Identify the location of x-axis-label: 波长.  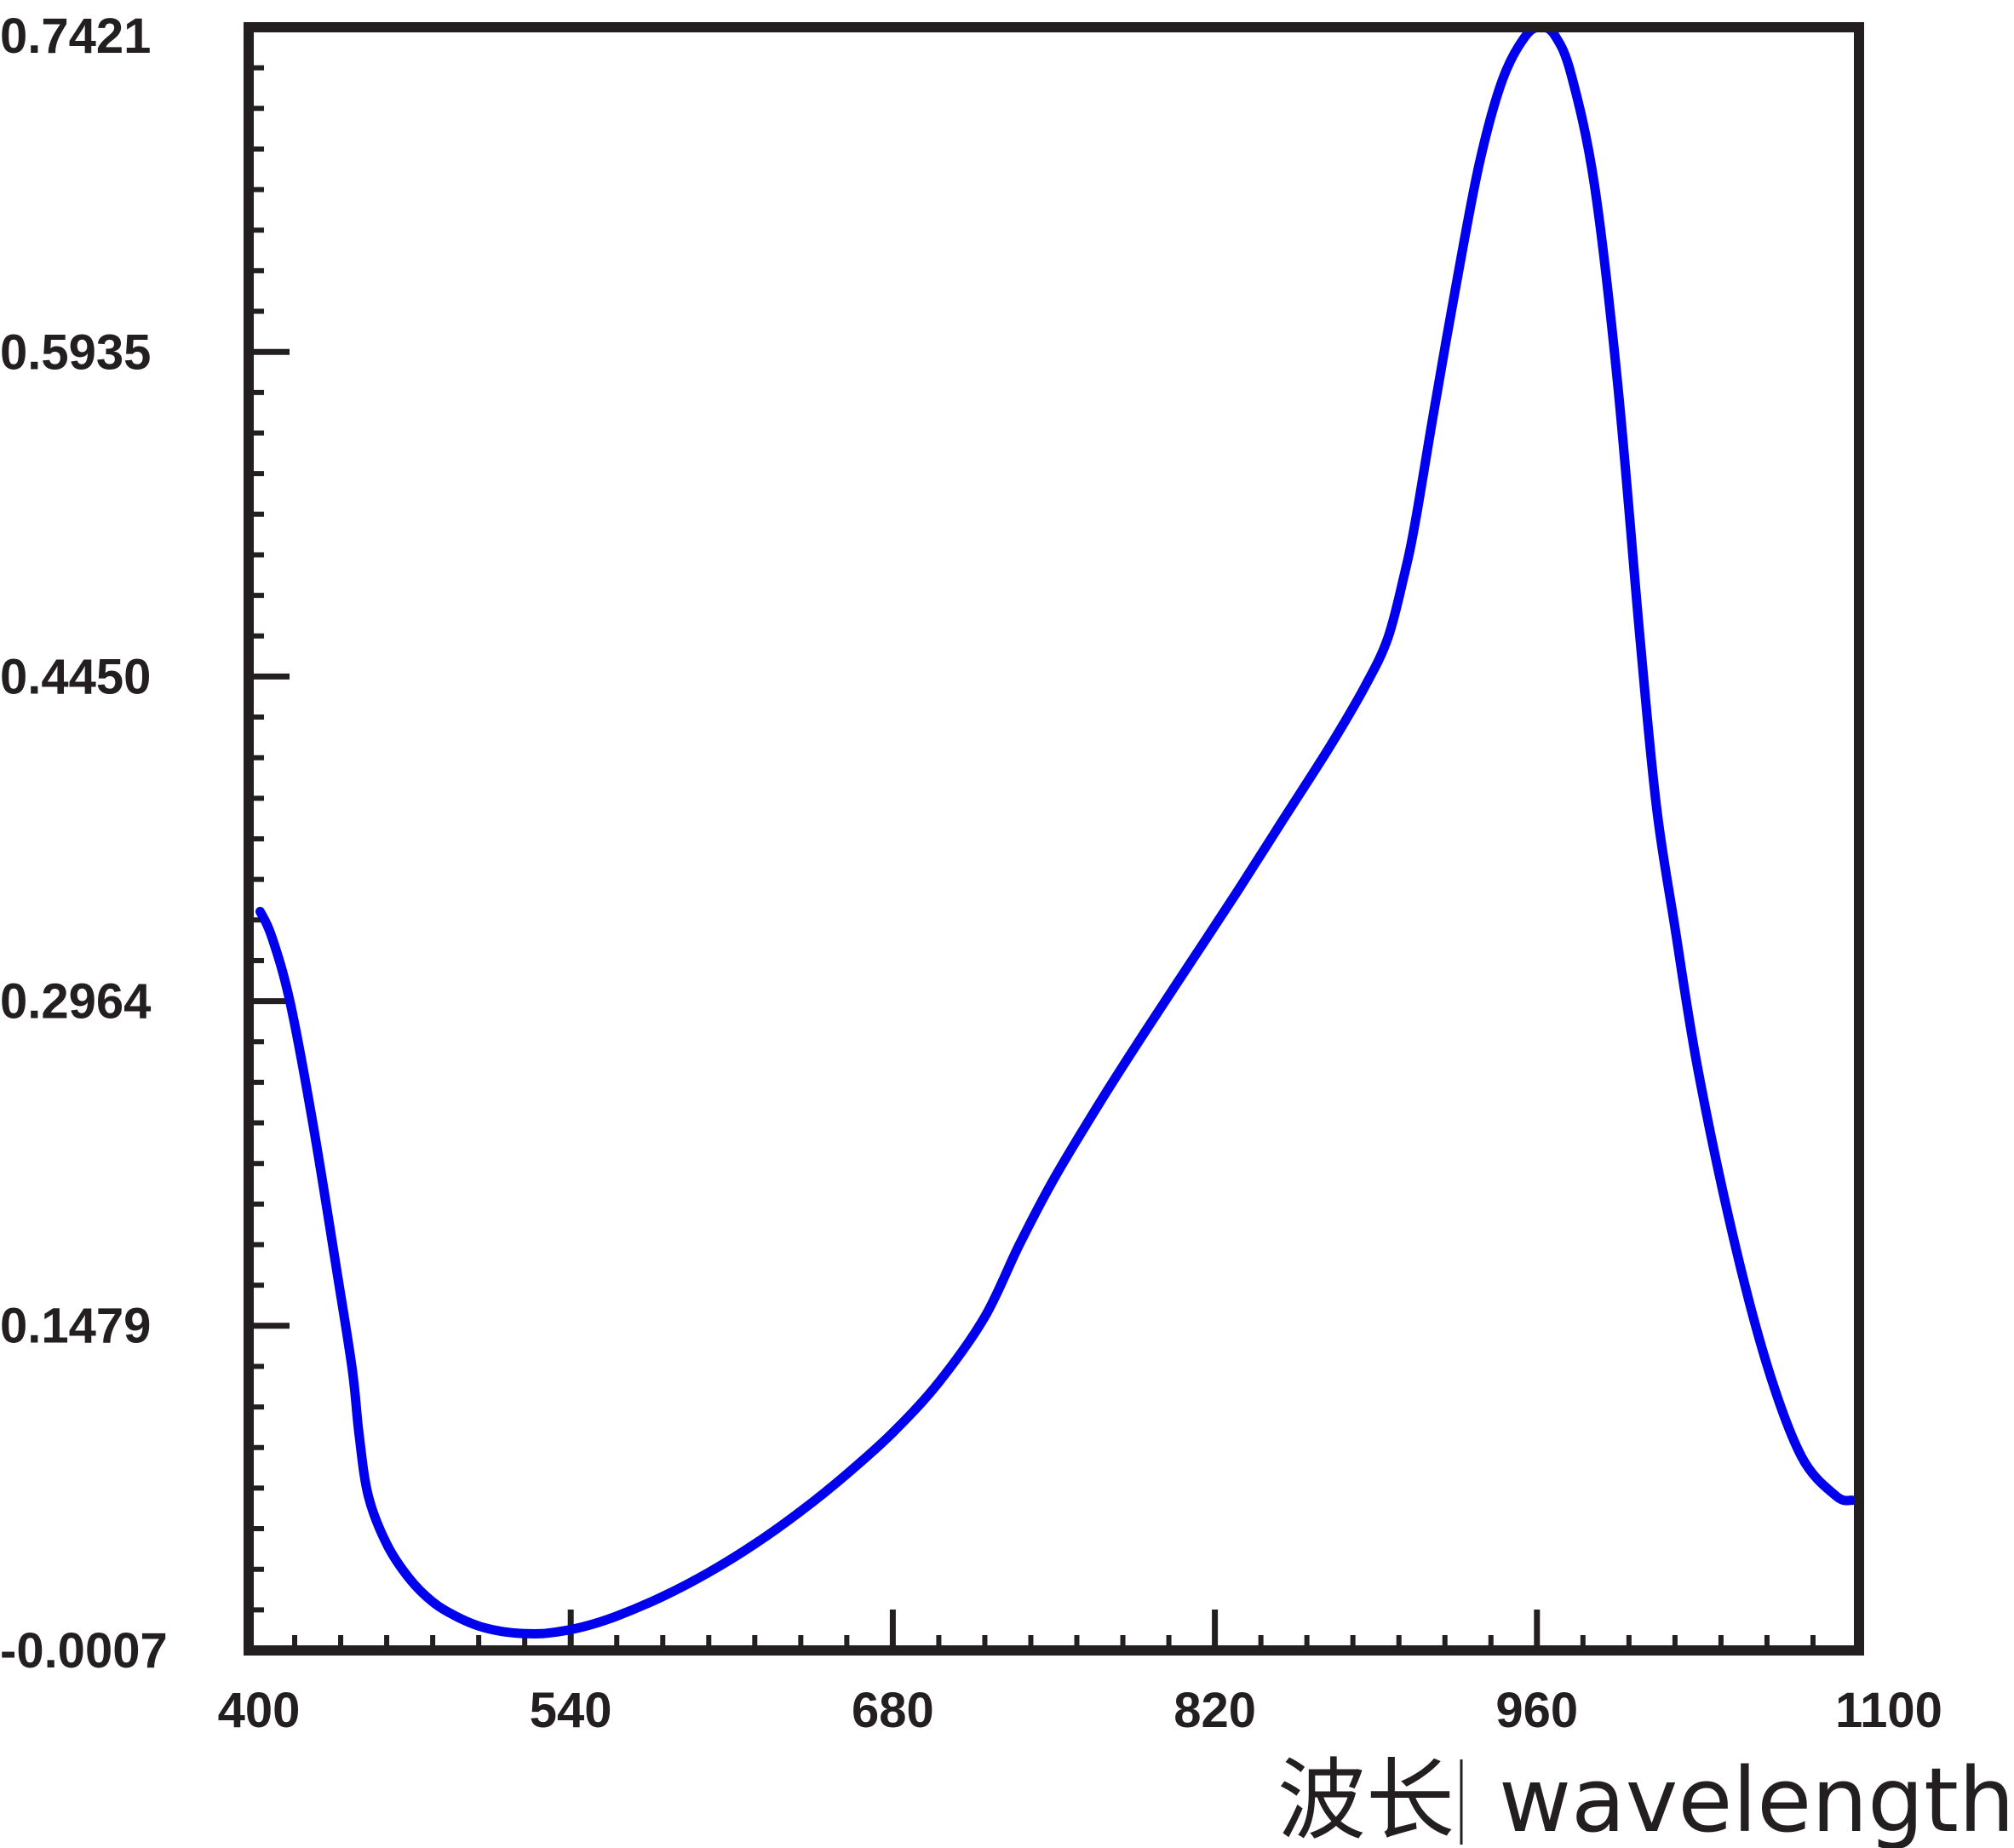
(1366, 1798).